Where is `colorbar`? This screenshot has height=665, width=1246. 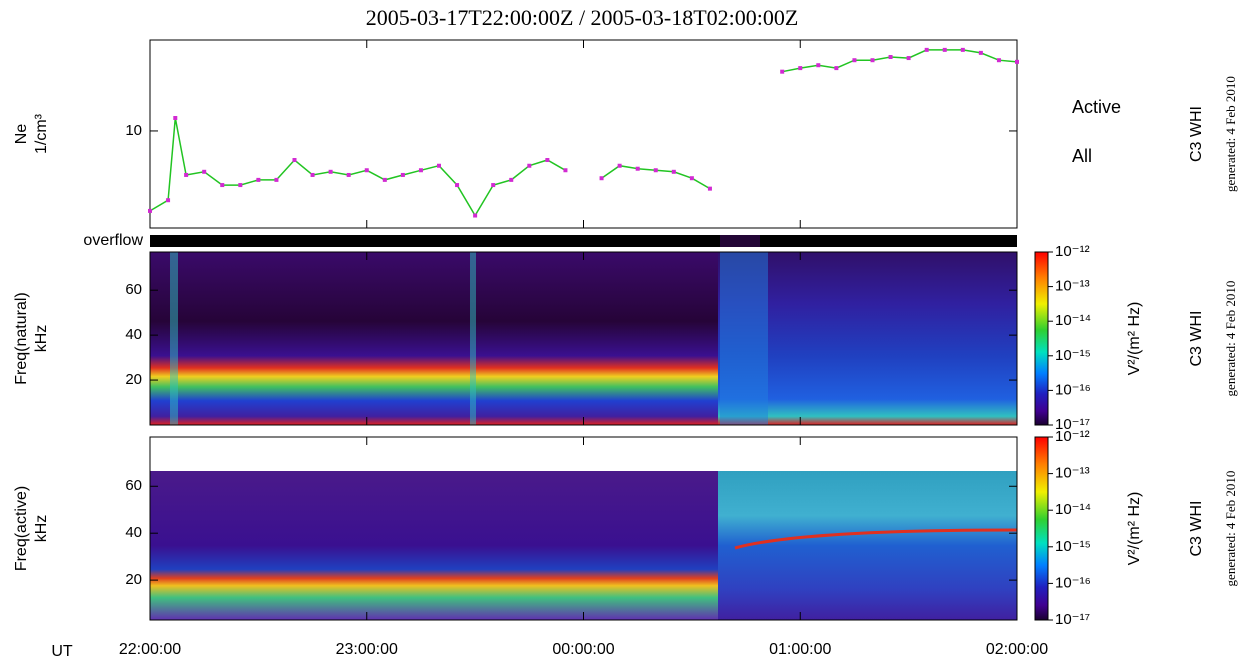
colorbar is located at coordinates (1041, 528).